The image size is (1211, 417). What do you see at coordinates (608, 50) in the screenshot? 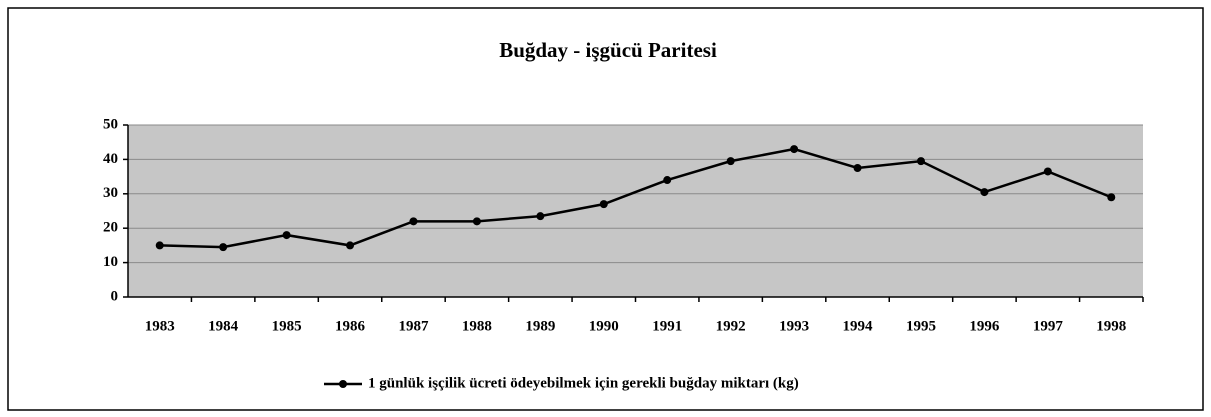
I see `chart-title: Buğday - işgücü Paritesi` at bounding box center [608, 50].